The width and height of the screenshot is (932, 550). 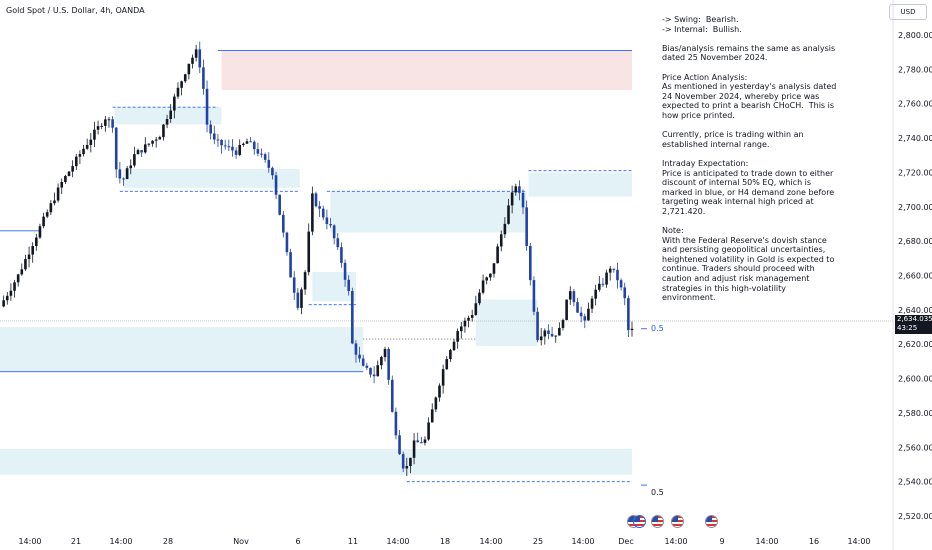 What do you see at coordinates (914, 319) in the screenshot?
I see `price-tag-value: 2,634.035` at bounding box center [914, 319].